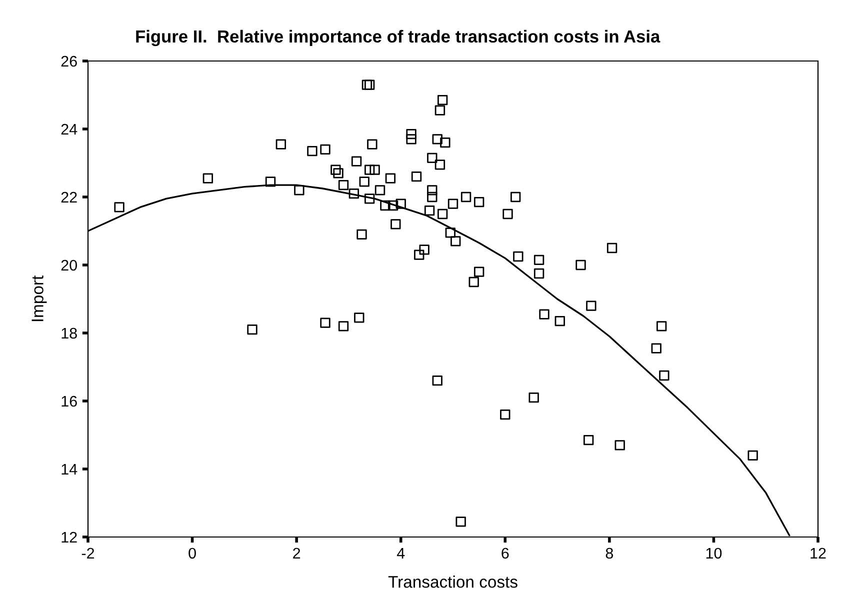  I want to click on y-tick-label: 26, so click(69, 61).